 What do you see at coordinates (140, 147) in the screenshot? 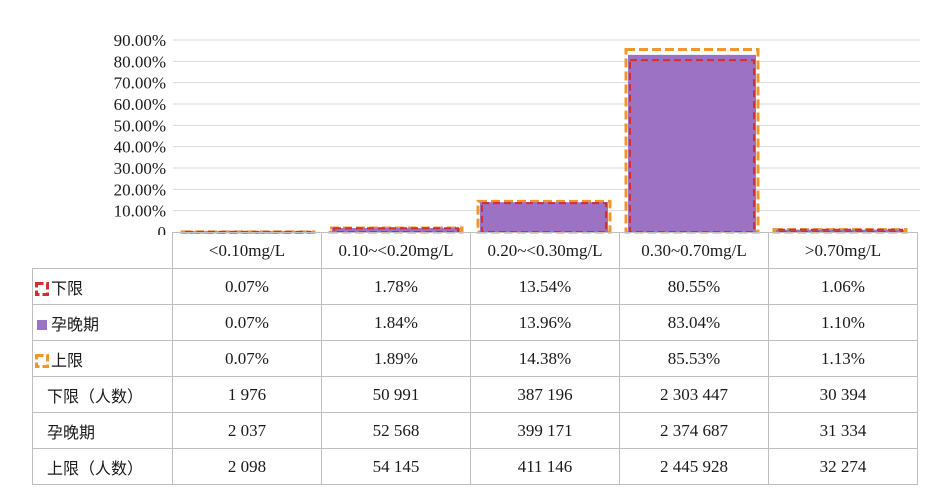
I see `y-tick-label: 40.00%` at bounding box center [140, 147].